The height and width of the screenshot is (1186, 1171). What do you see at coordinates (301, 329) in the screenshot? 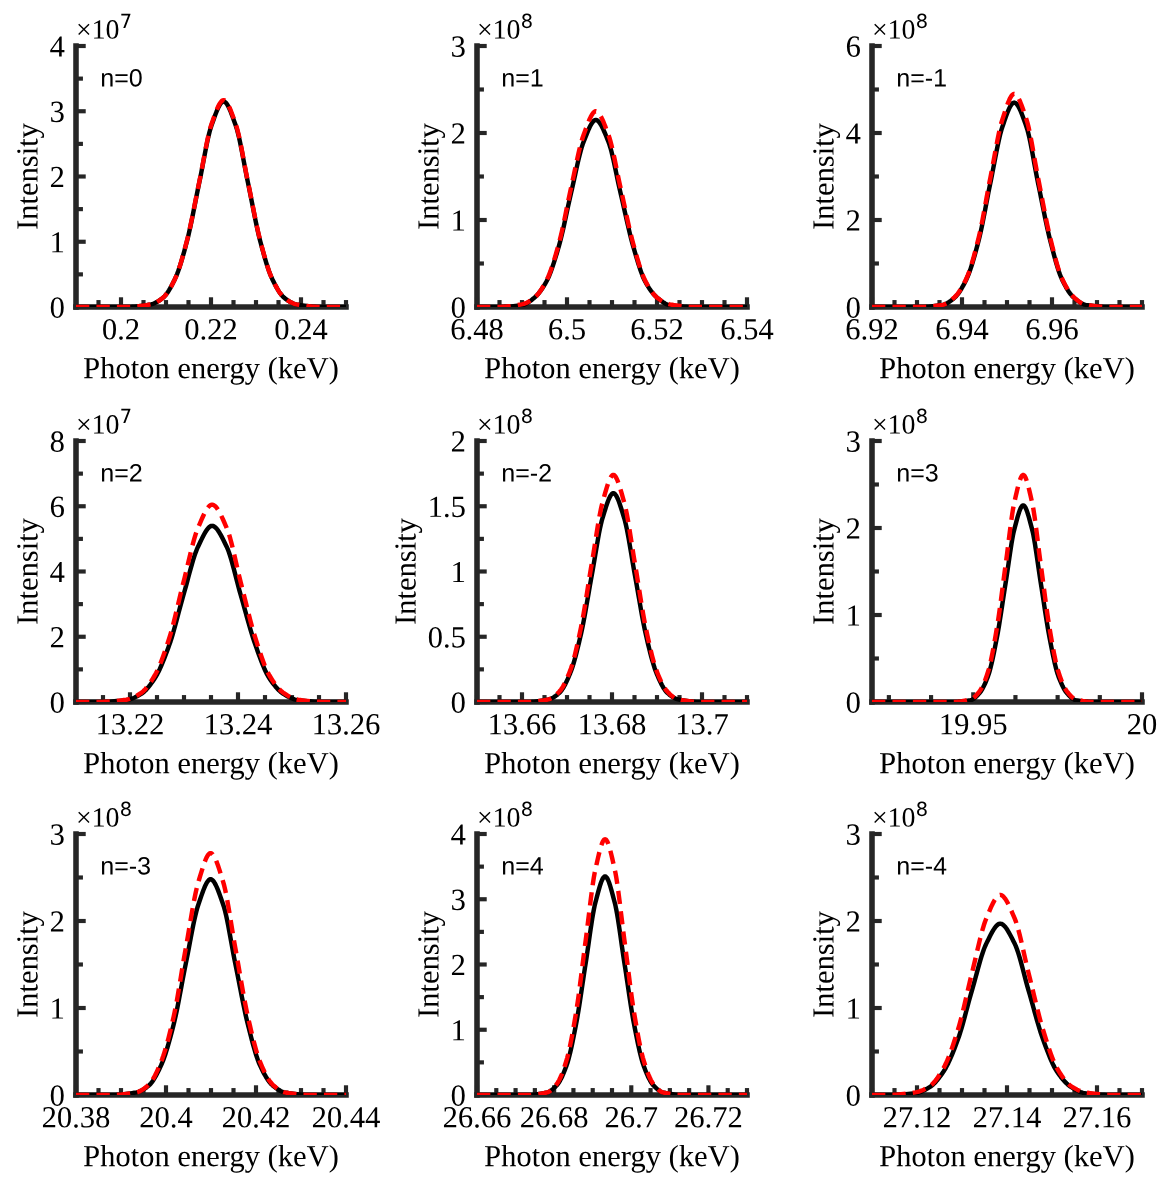
I see `x-tick-label: 0.24` at bounding box center [301, 329].